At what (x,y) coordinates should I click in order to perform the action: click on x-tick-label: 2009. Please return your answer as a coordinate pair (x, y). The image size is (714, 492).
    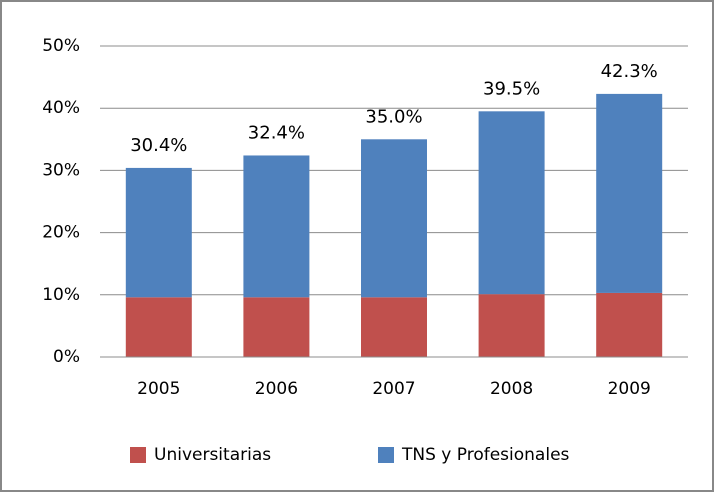
    Looking at the image, I should click on (629, 389).